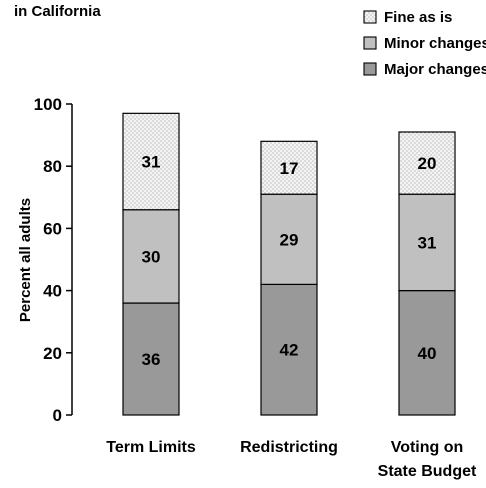 The height and width of the screenshot is (488, 486). I want to click on bar-value-label: 36, so click(151, 359).